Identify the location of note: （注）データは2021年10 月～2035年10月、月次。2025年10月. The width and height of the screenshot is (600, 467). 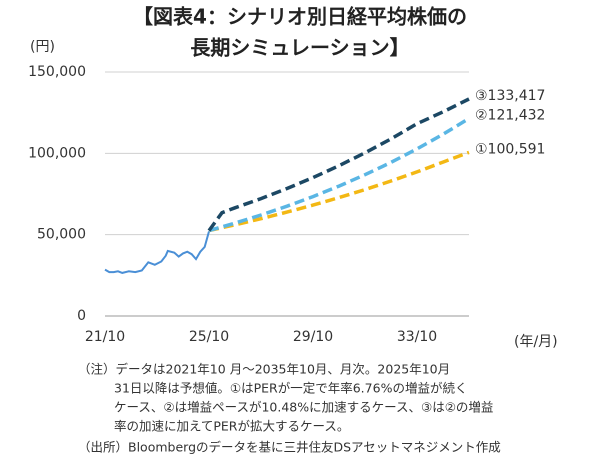
(264, 369).